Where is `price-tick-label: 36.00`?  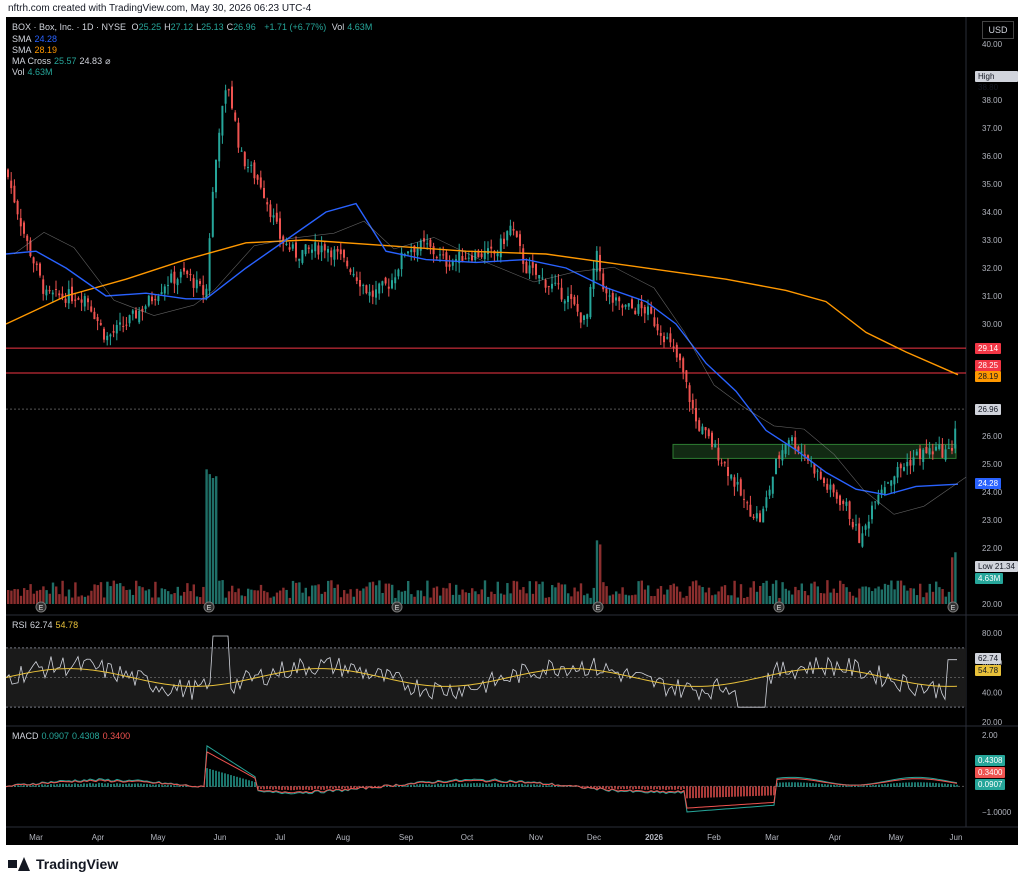 price-tick-label: 36.00 is located at coordinates (992, 156).